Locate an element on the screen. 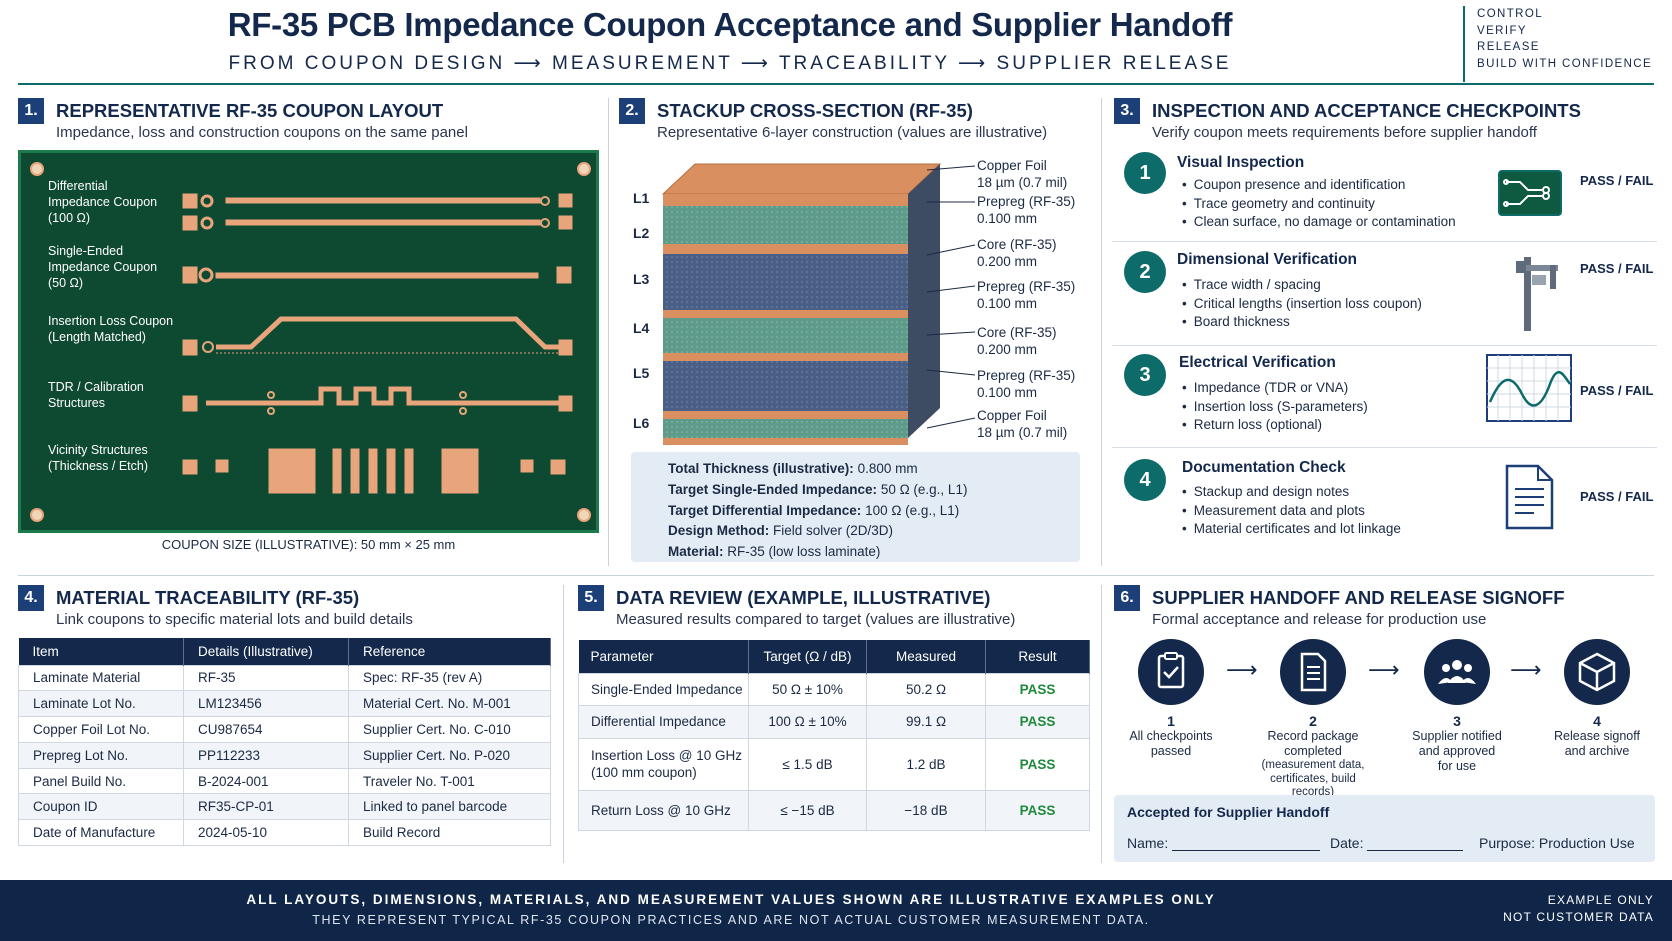 The width and height of the screenshot is (1672, 941). bullet: Stackup and design notes is located at coordinates (1291, 492).